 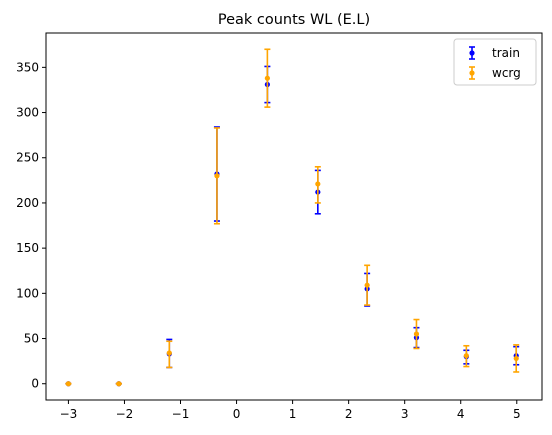 I want to click on x-tick-label: 4, so click(x=461, y=414).